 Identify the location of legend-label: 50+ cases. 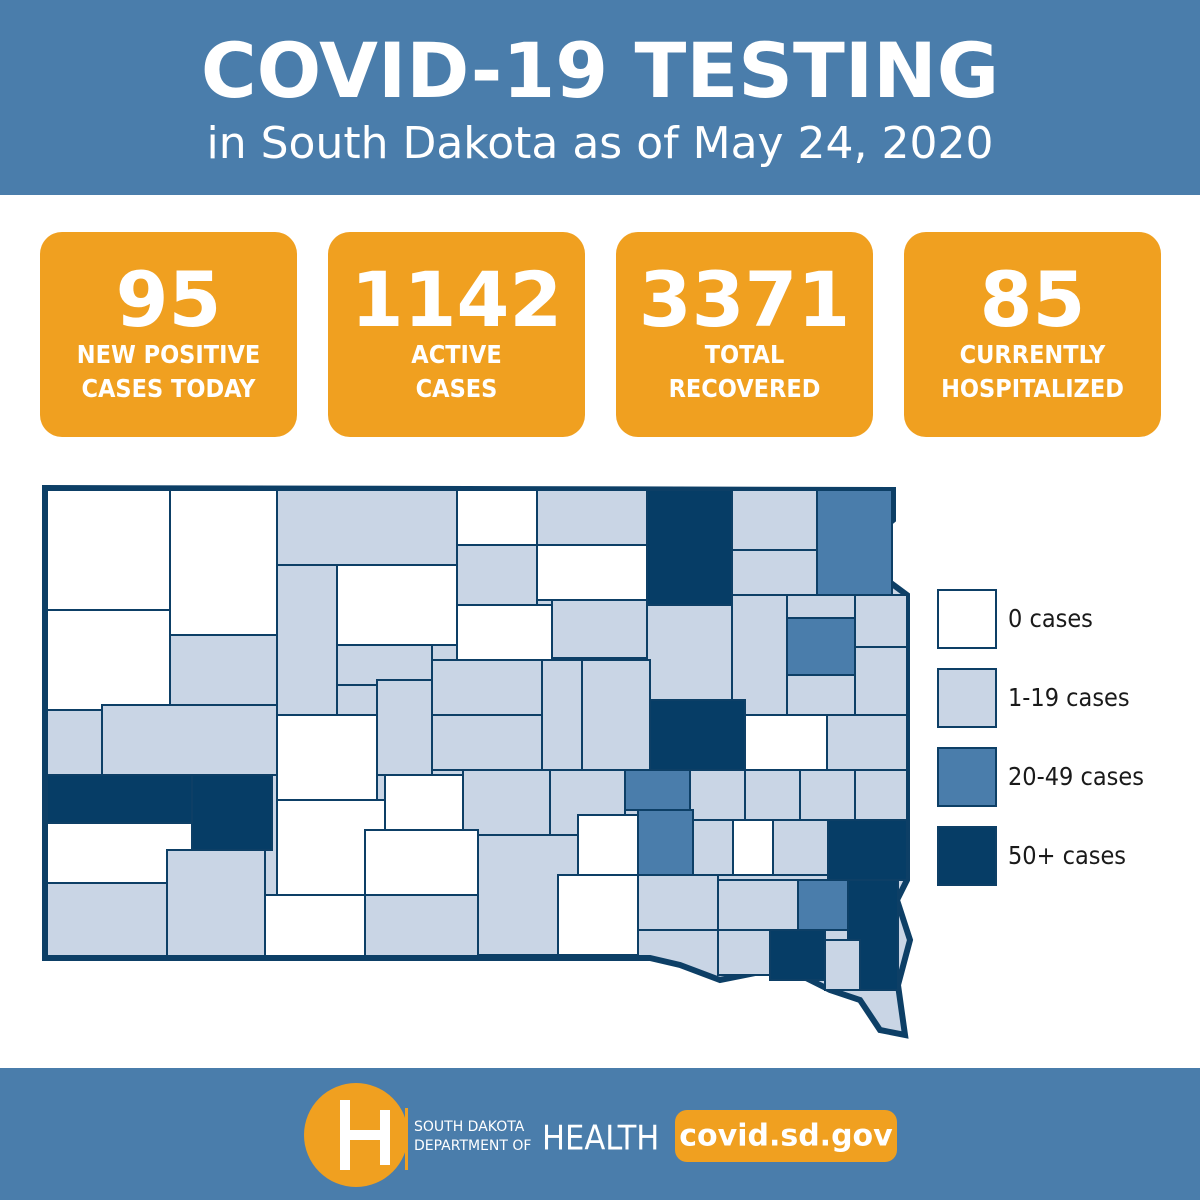
(1067, 855).